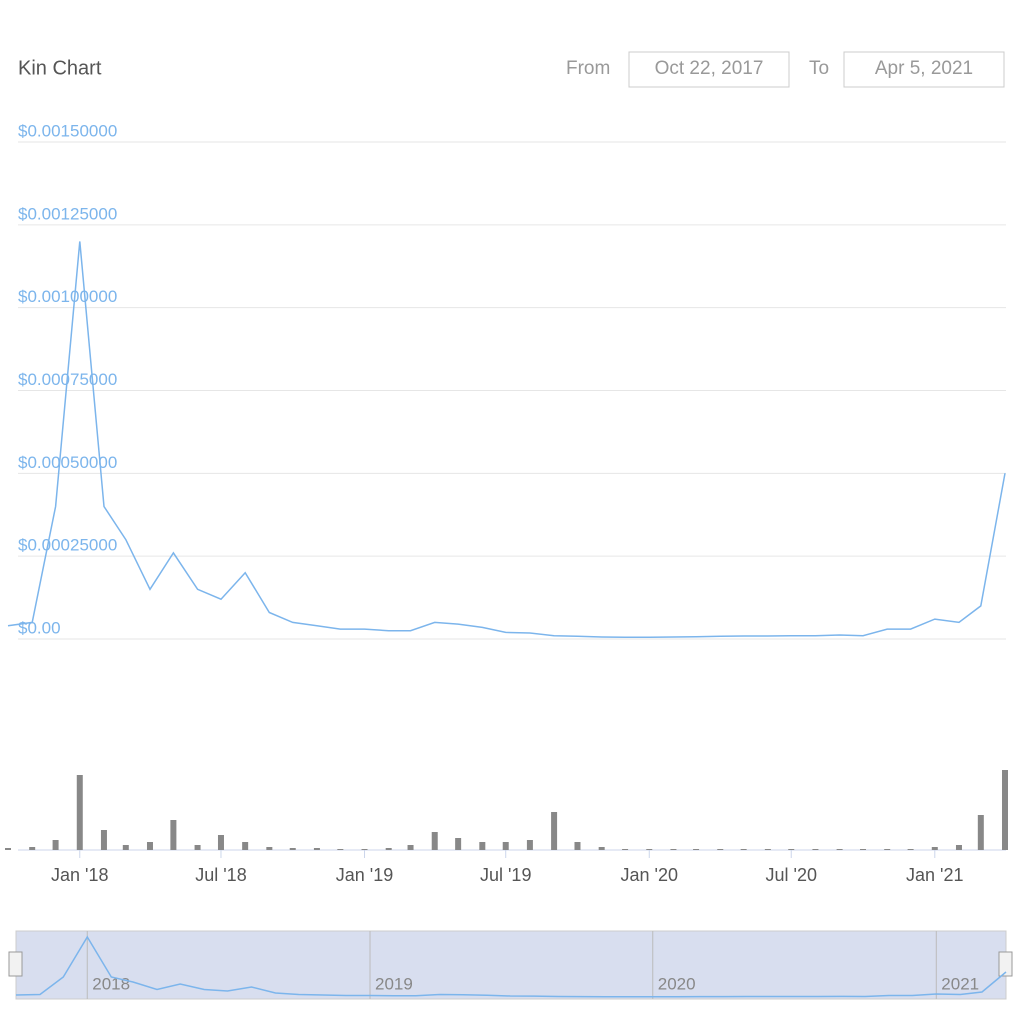 The height and width of the screenshot is (1029, 1024). I want to click on navigator-line, so click(511, 966).